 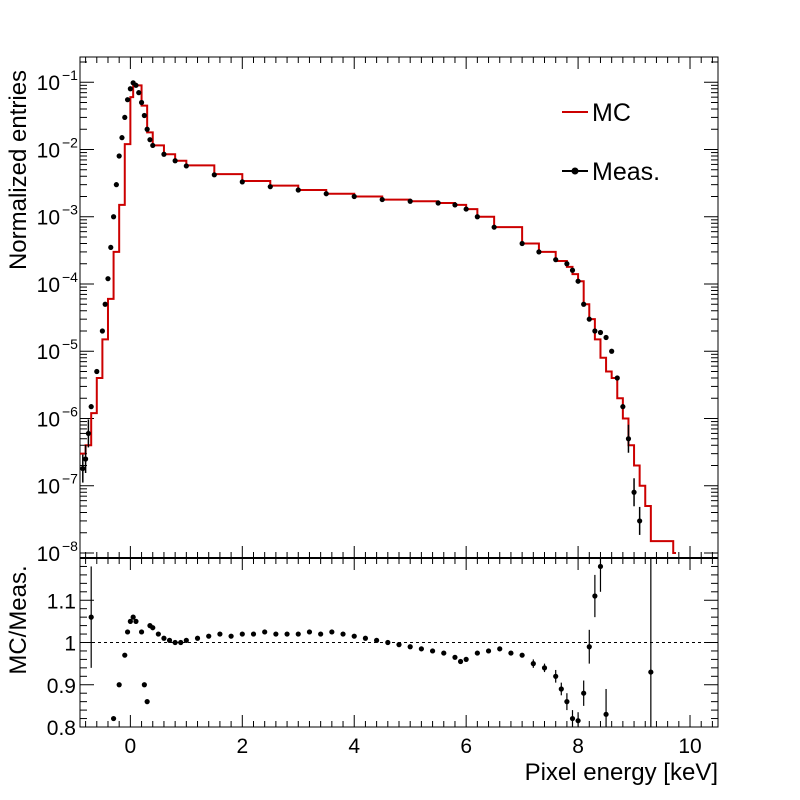 I want to click on y-tick-exponent: −5, so click(x=70, y=344).